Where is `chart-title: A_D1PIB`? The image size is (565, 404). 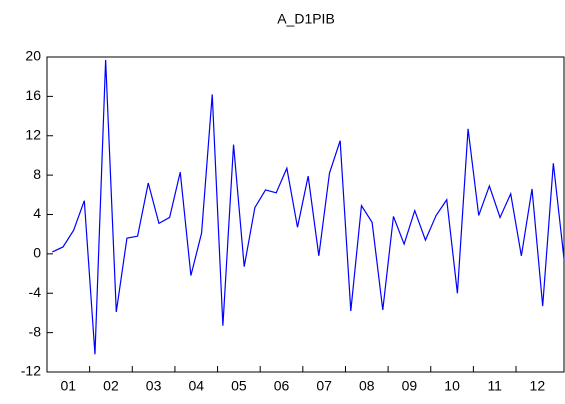
chart-title: A_D1PIB is located at coordinates (306, 19).